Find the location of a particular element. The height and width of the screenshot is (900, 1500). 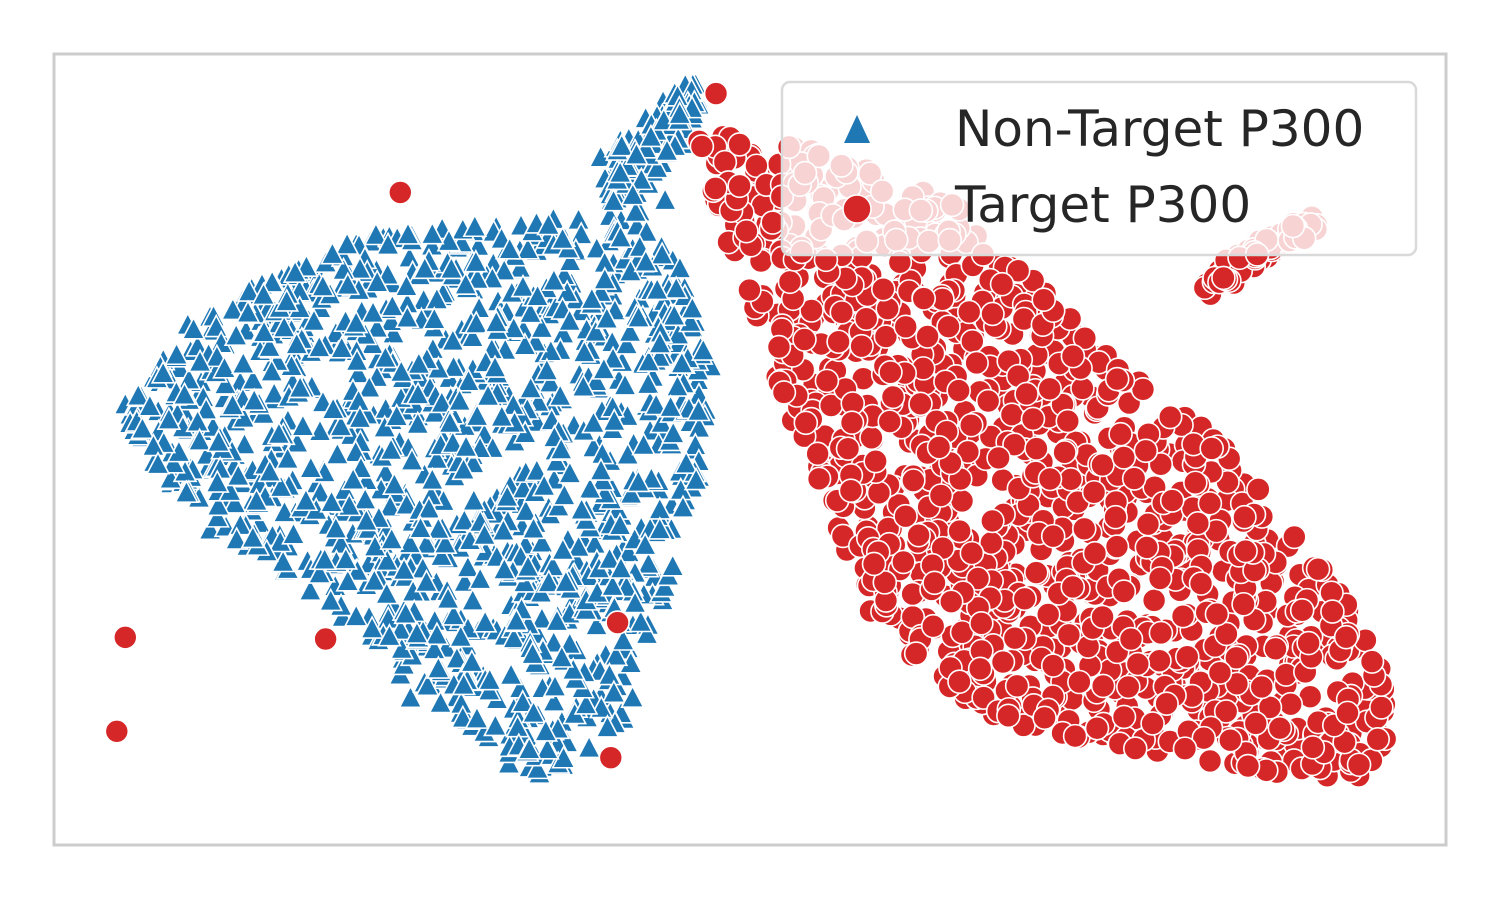

legend-target-marker is located at coordinates (857, 209).